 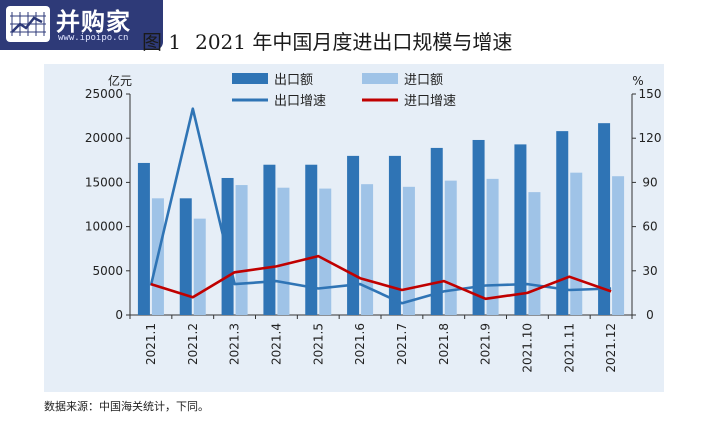 What do you see at coordinates (293, 80) in the screenshot?
I see `legend-export-value-label: 出口额` at bounding box center [293, 80].